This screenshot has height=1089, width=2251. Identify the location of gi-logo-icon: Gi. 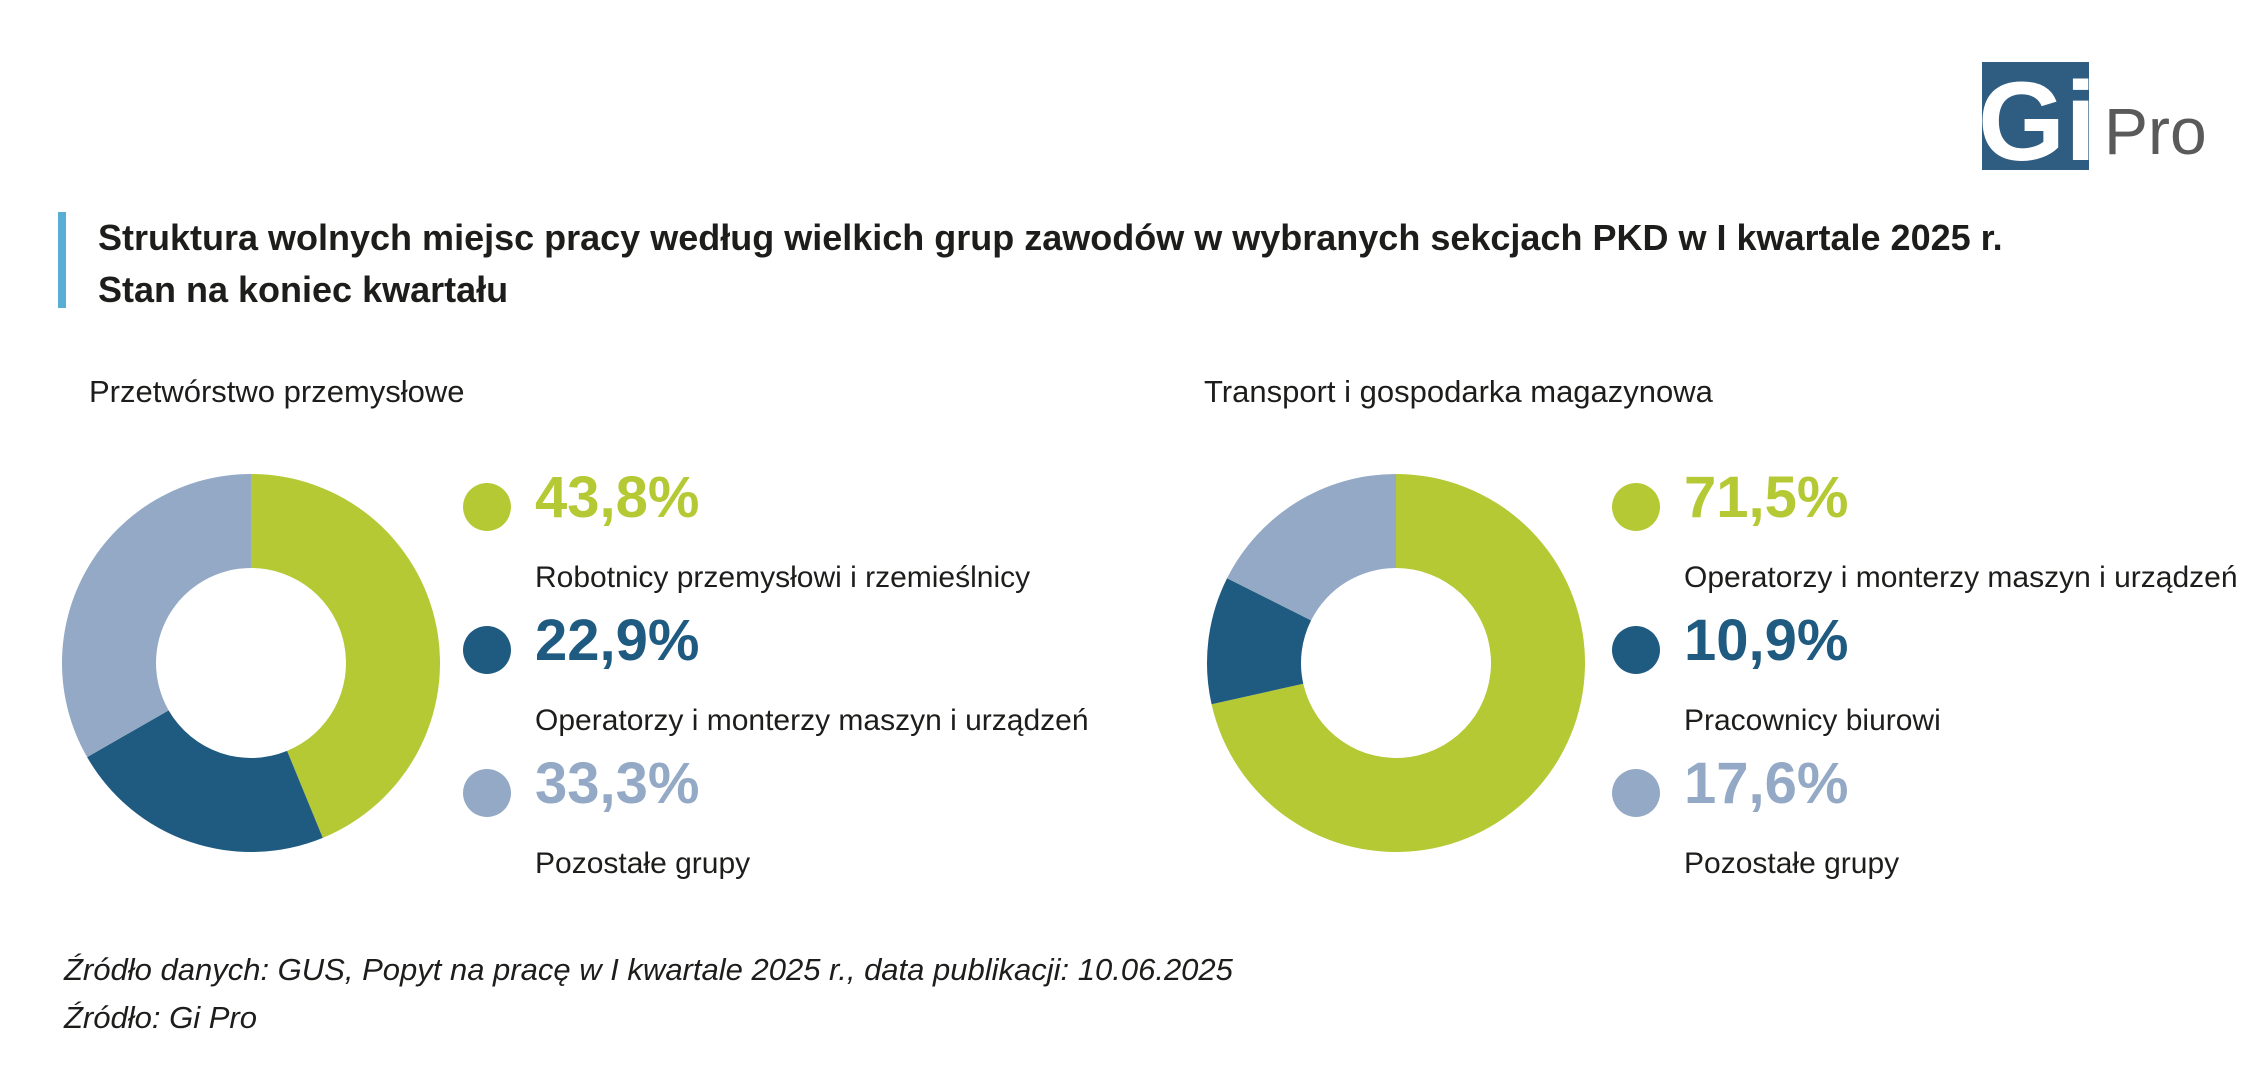
(2035, 116).